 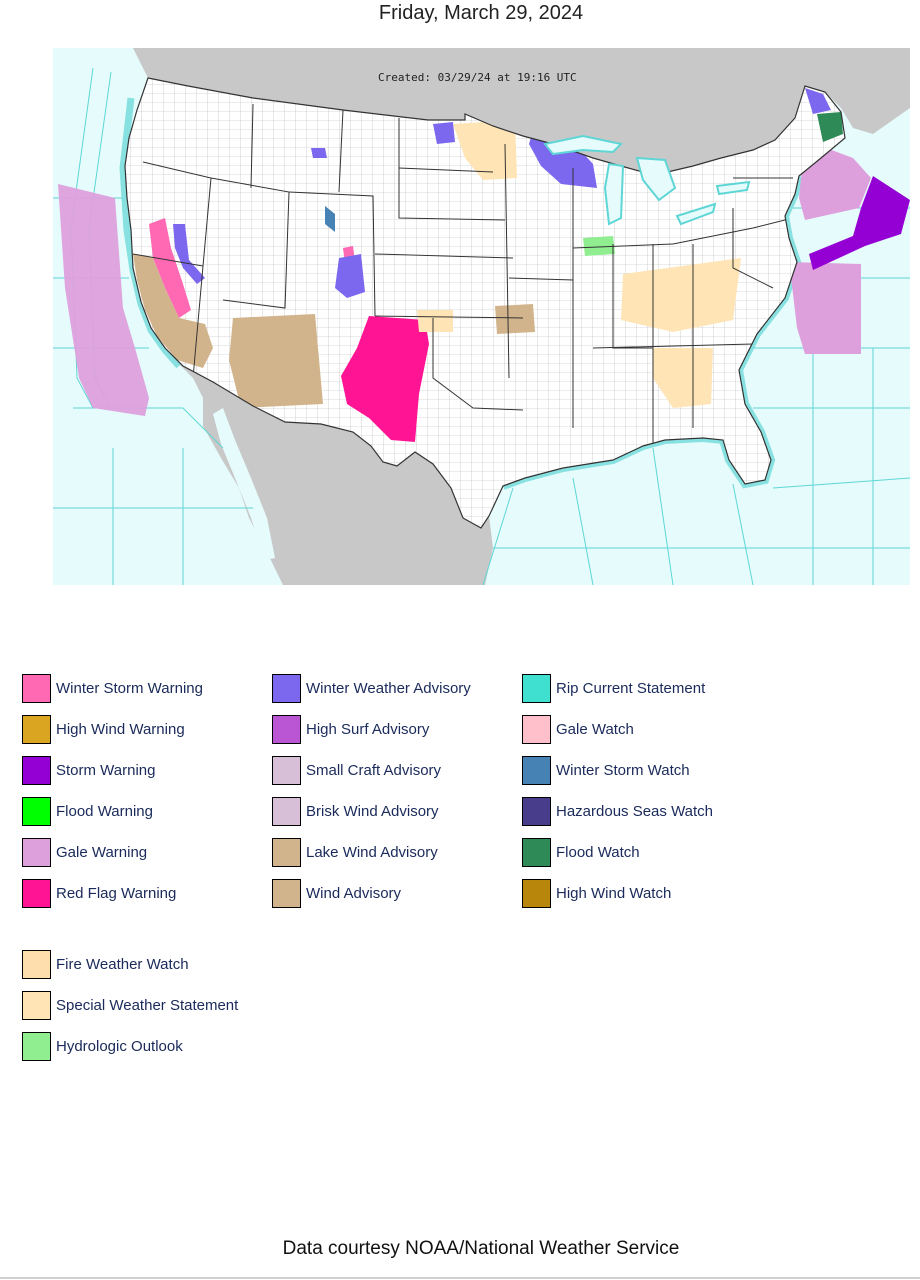 I want to click on legend-label: Brisk Wind Advisory, so click(x=372, y=811).